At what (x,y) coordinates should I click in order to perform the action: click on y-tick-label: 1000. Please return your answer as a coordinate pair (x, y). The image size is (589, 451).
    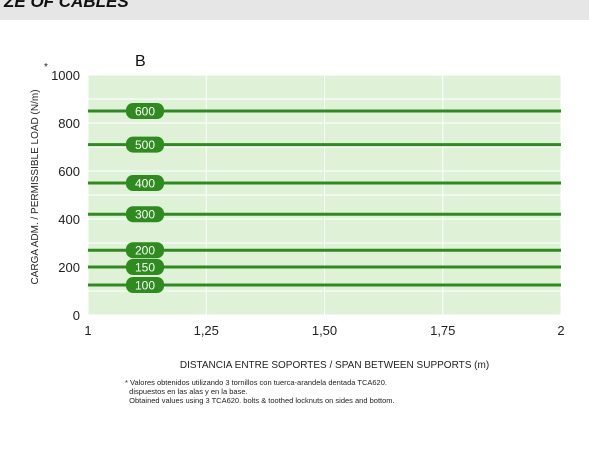
    Looking at the image, I should click on (65, 75).